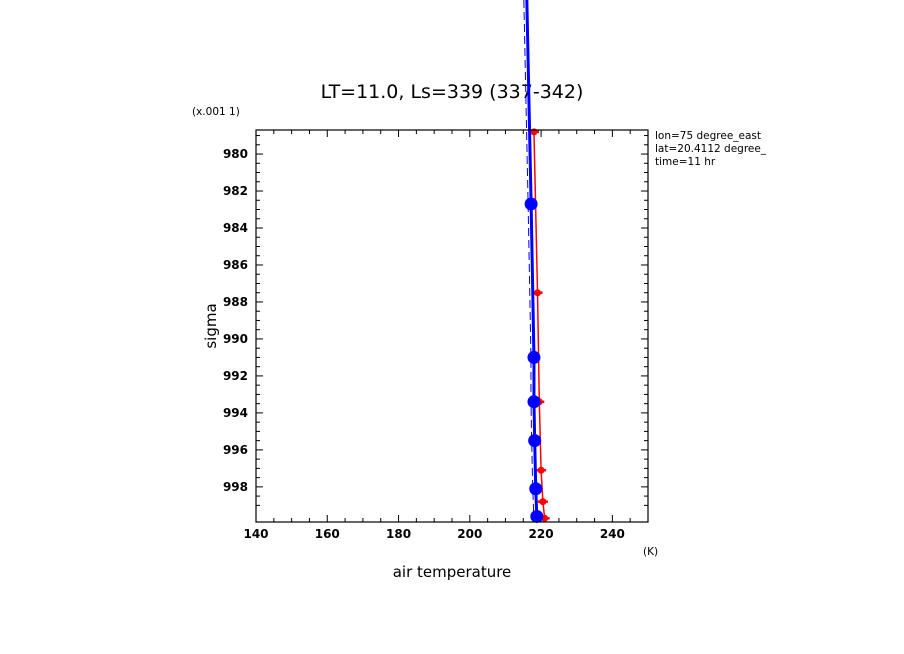 The height and width of the screenshot is (654, 904). What do you see at coordinates (235, 154) in the screenshot?
I see `y-tick-label: 980` at bounding box center [235, 154].